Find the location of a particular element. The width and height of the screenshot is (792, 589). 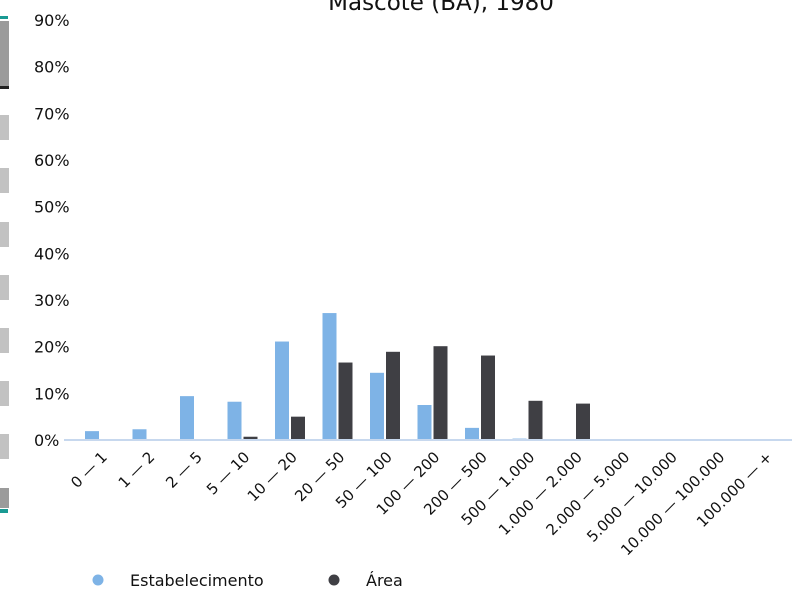

x-tick-label: 10 — 20 is located at coordinates (272, 476).